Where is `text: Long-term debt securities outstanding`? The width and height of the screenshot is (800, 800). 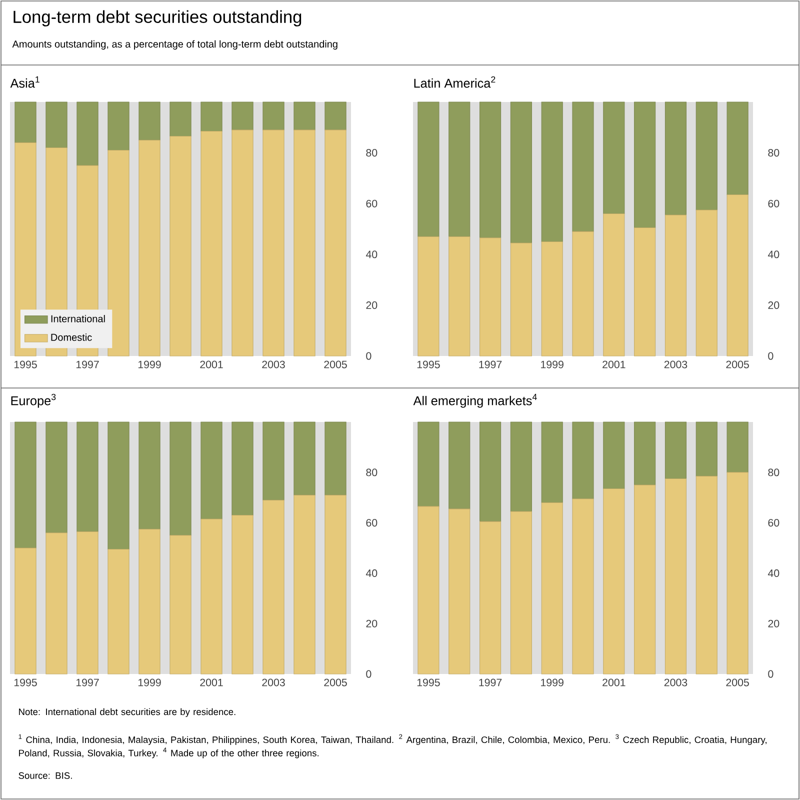
text: Long-term debt securities outstanding is located at coordinates (158, 18).